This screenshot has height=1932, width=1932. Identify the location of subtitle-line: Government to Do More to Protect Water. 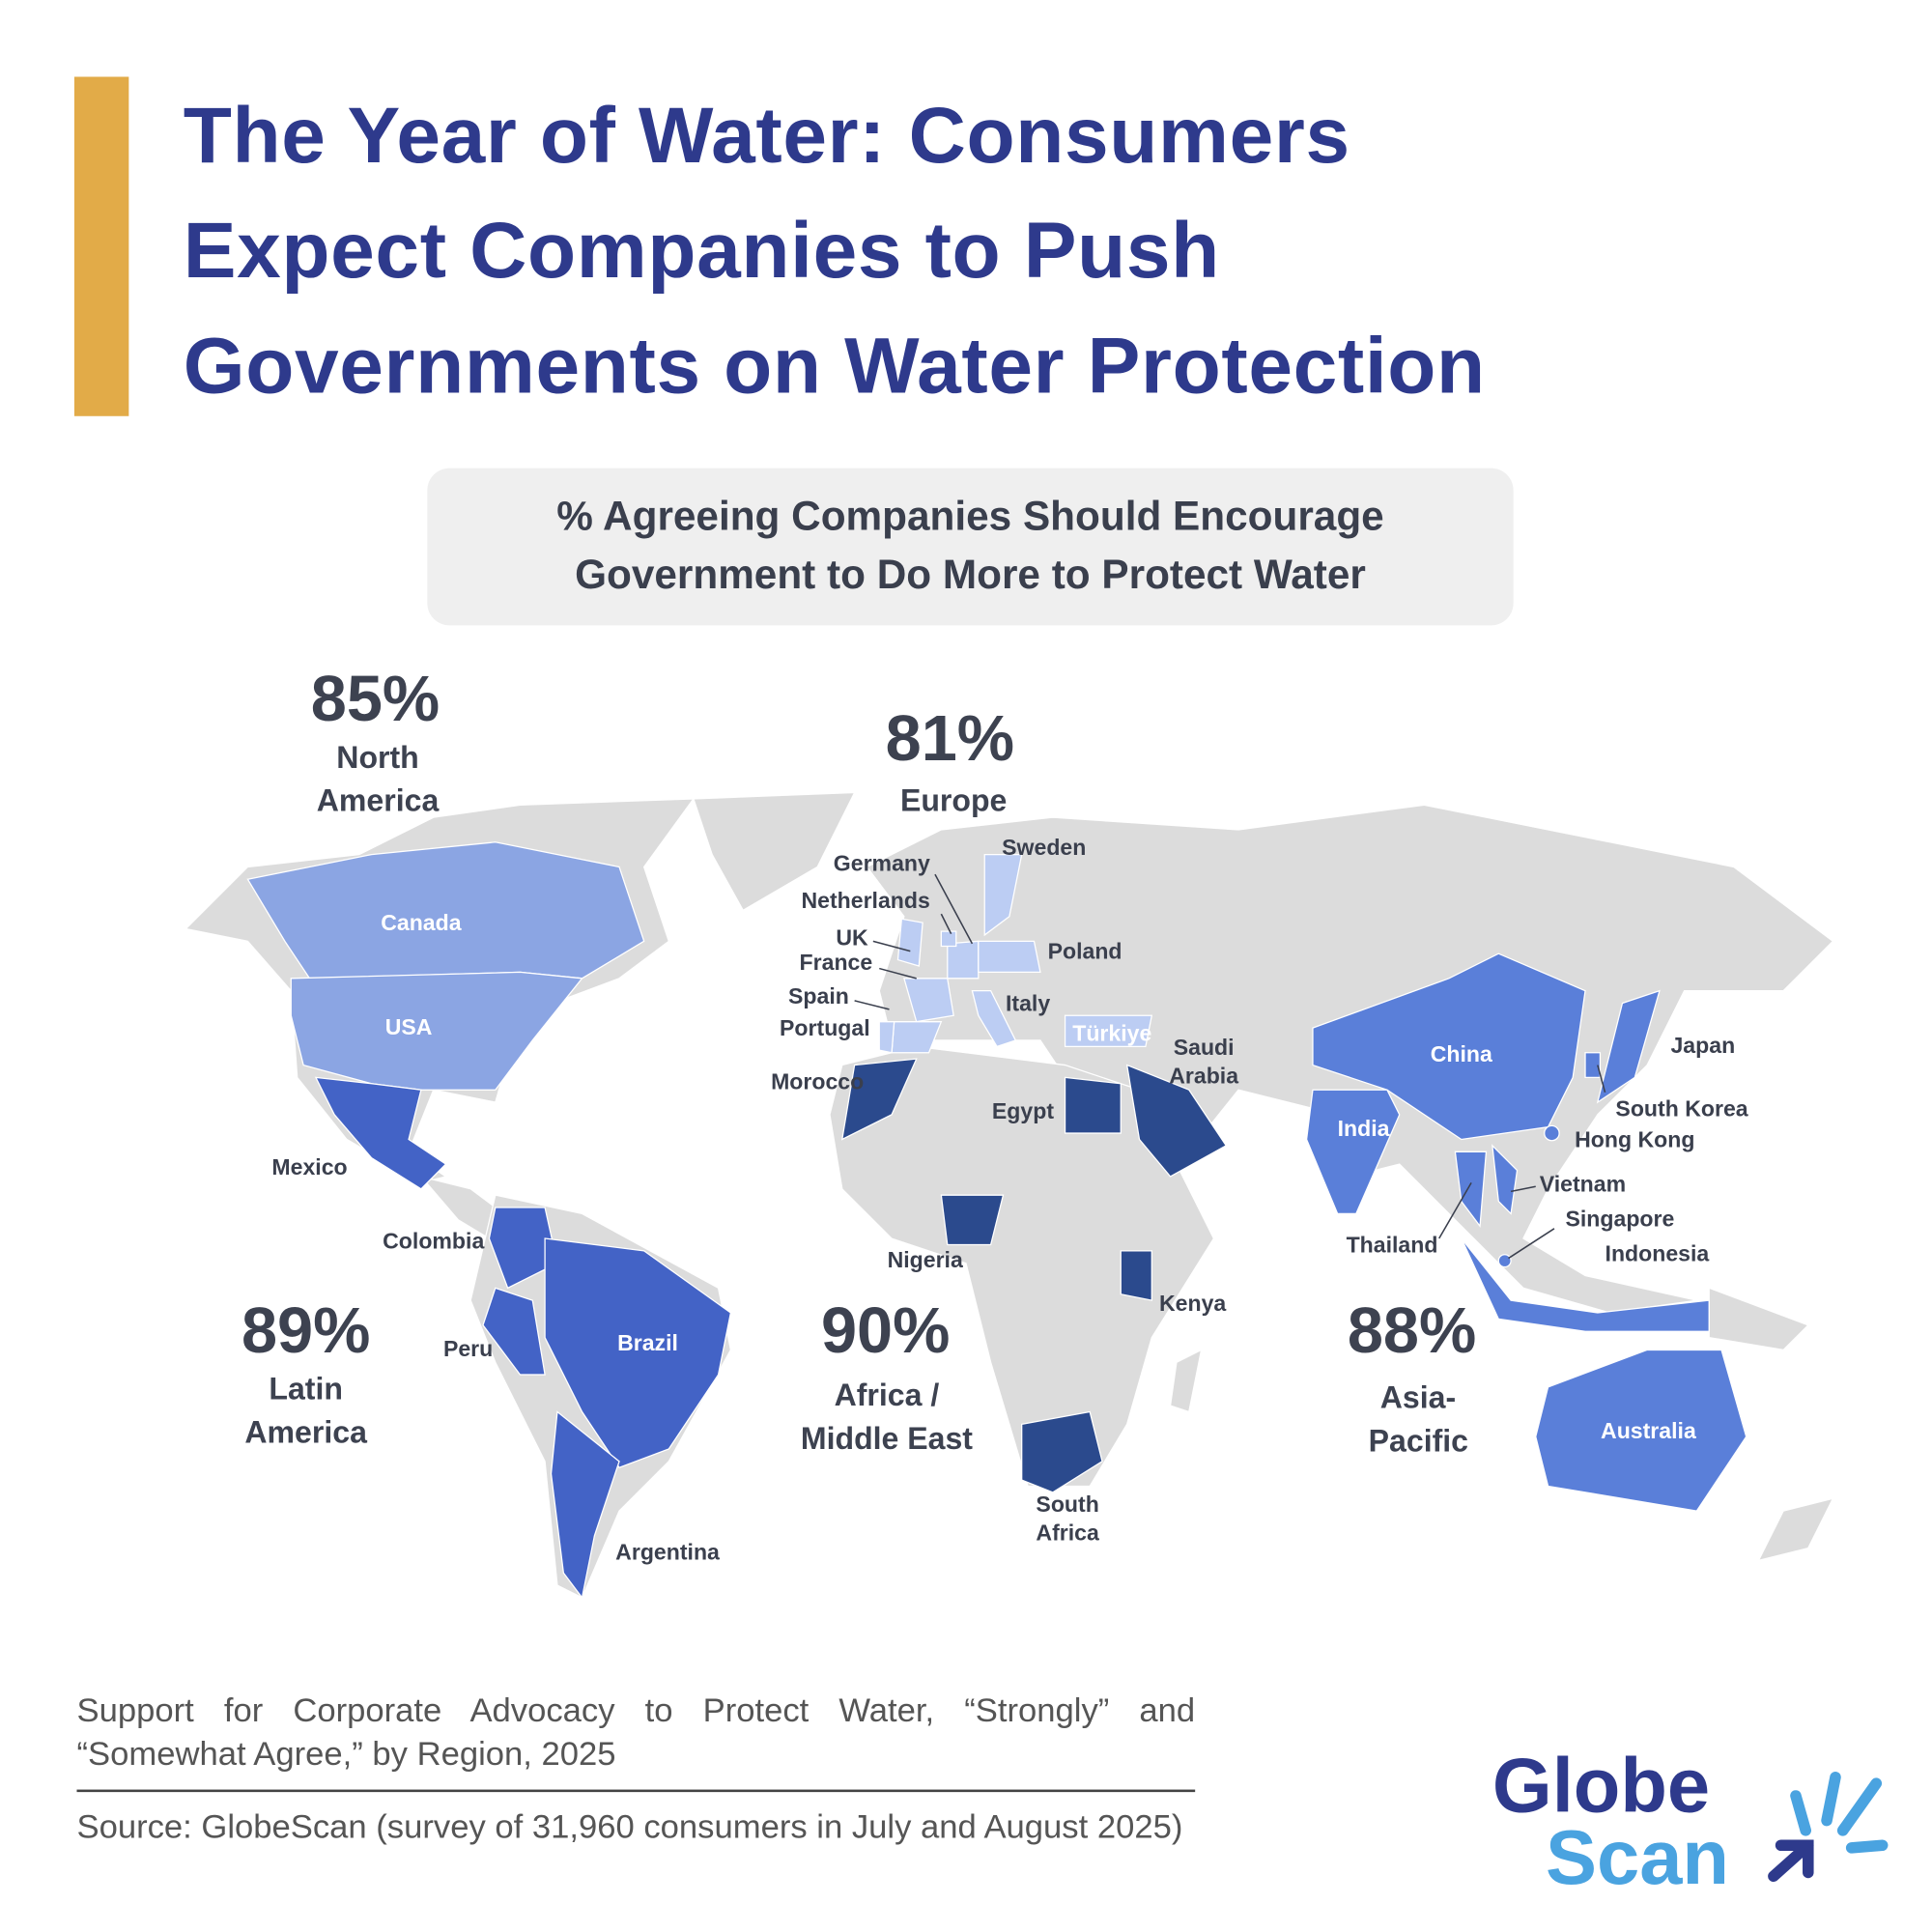
(970, 574).